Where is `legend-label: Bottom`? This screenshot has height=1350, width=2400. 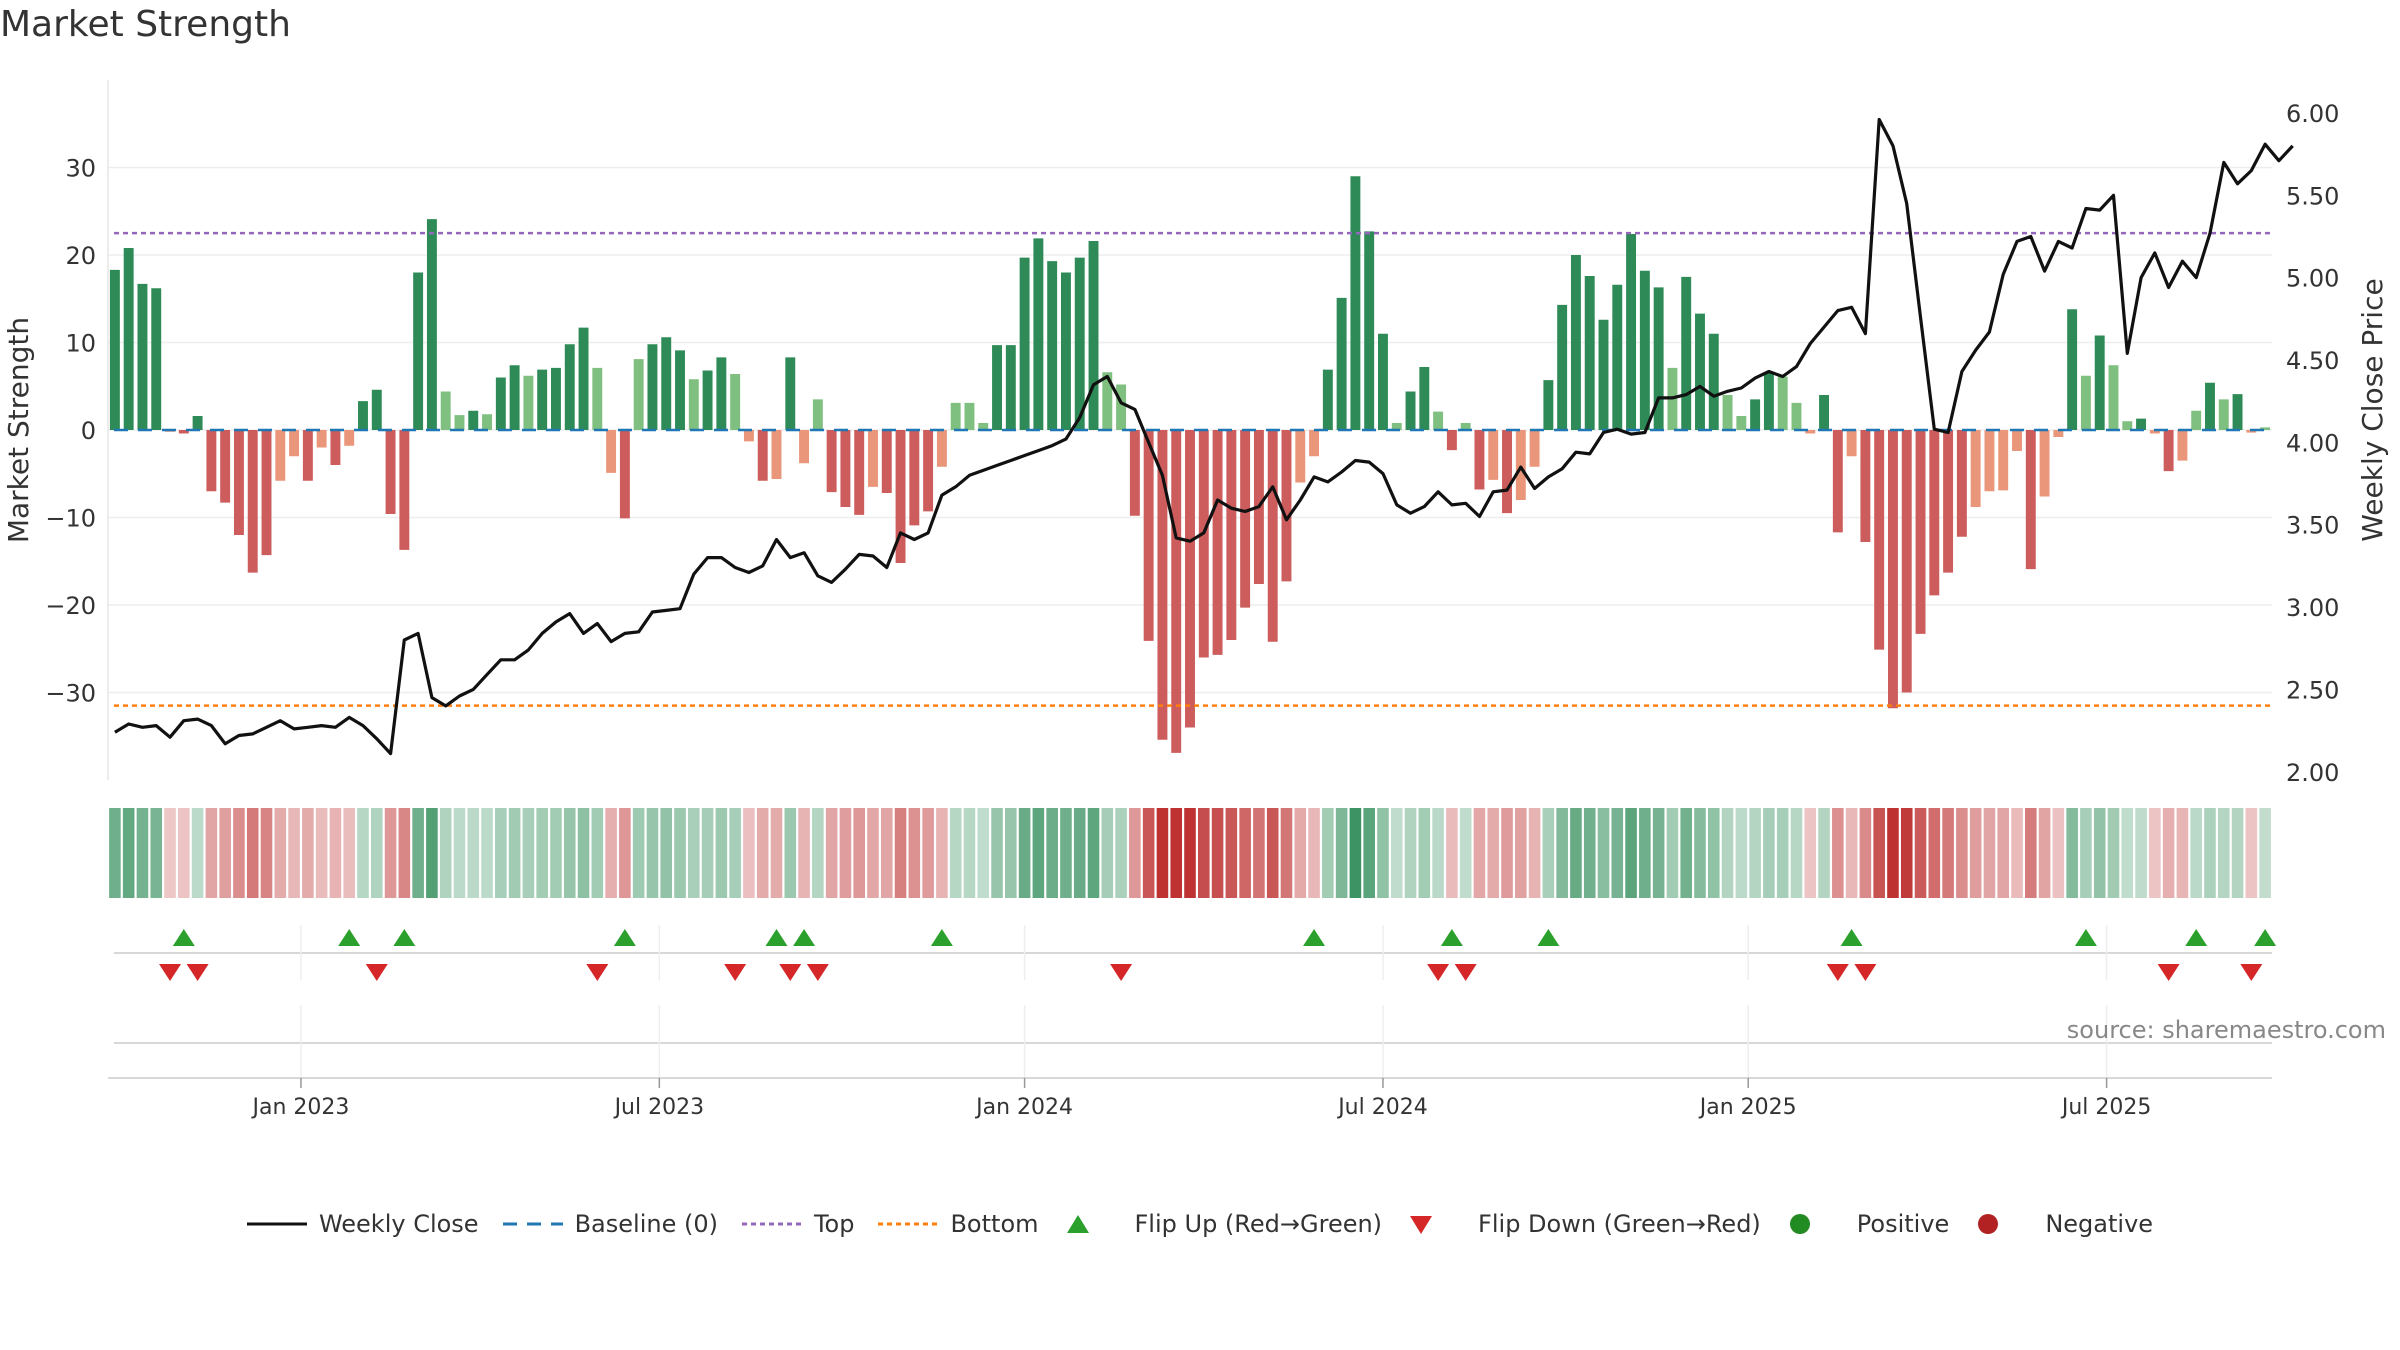 legend-label: Bottom is located at coordinates (994, 1224).